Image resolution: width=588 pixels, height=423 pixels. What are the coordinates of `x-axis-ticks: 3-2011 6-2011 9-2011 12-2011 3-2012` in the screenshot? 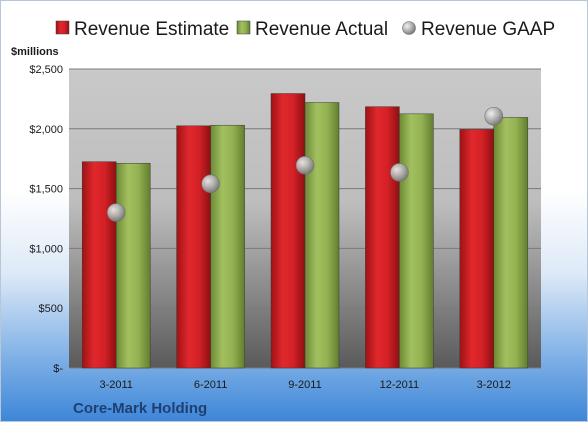 It's located at (304, 385).